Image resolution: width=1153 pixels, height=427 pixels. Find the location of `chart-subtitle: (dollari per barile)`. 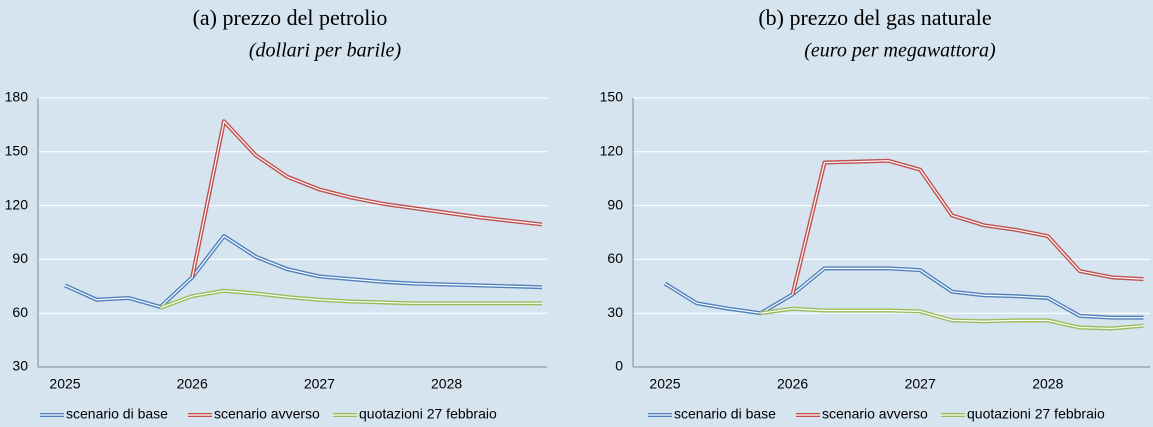

chart-subtitle: (dollari per barile) is located at coordinates (325, 51).